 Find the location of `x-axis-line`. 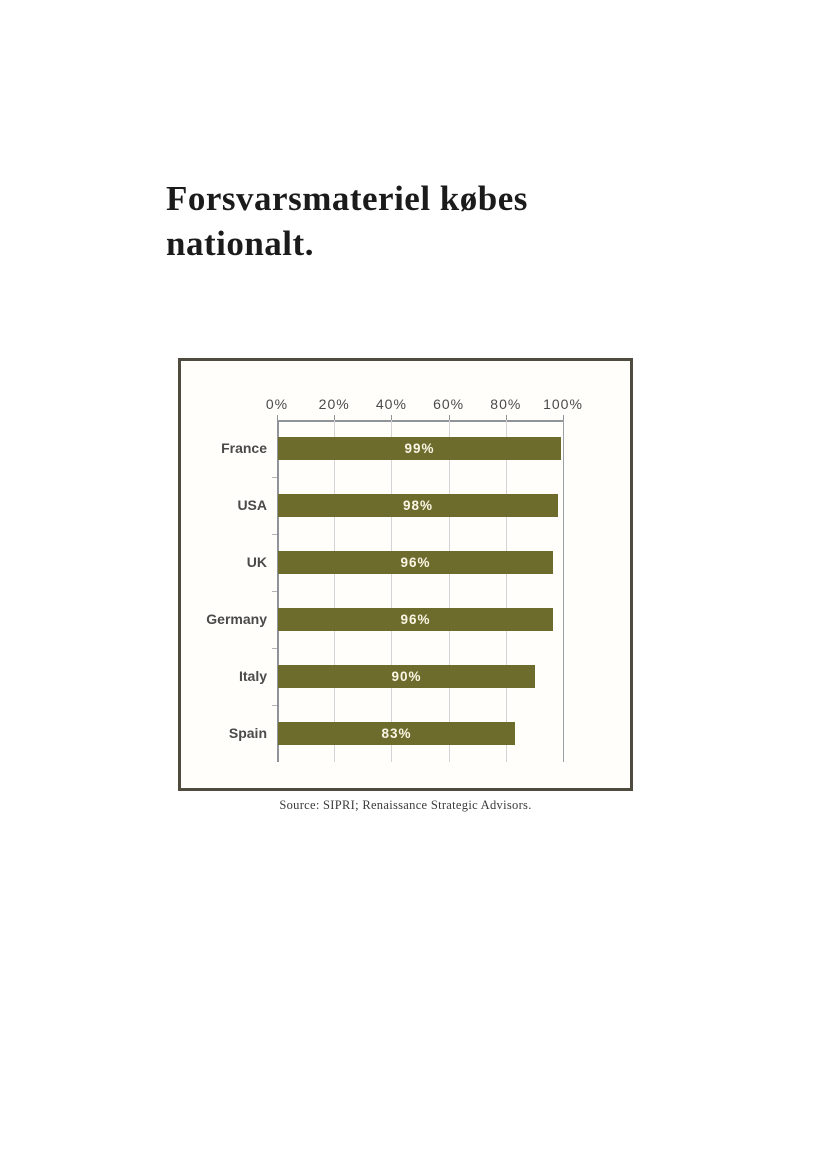

x-axis-line is located at coordinates (420, 421).